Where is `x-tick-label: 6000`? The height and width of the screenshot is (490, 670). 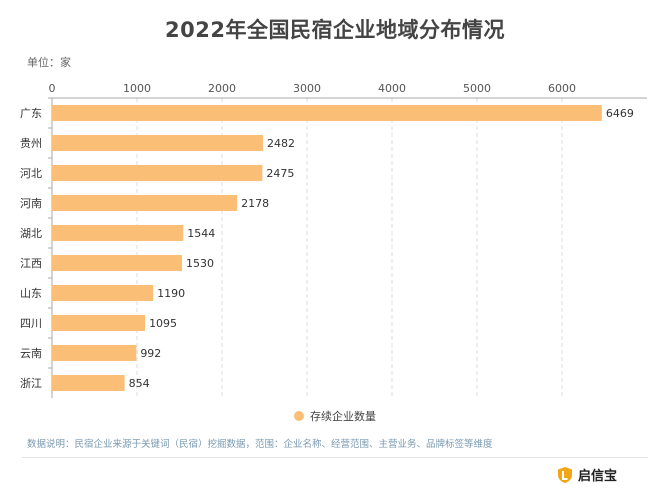
x-tick-label: 6000 is located at coordinates (562, 88).